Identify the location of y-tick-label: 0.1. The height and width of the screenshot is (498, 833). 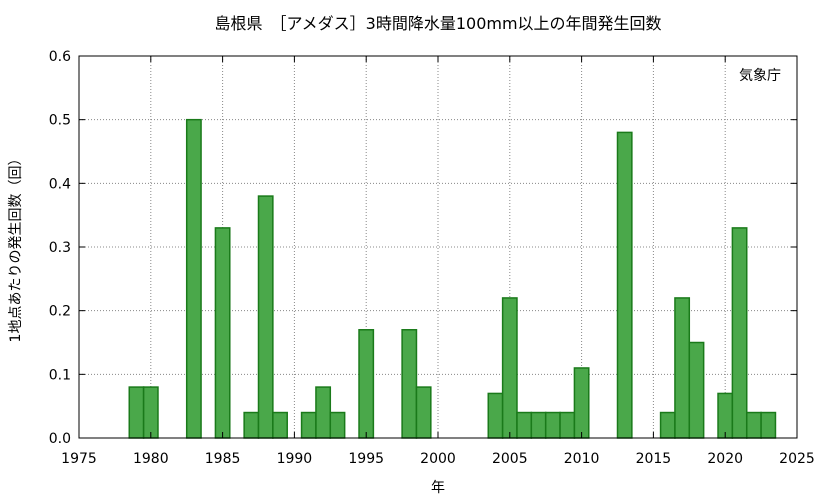
(60, 375).